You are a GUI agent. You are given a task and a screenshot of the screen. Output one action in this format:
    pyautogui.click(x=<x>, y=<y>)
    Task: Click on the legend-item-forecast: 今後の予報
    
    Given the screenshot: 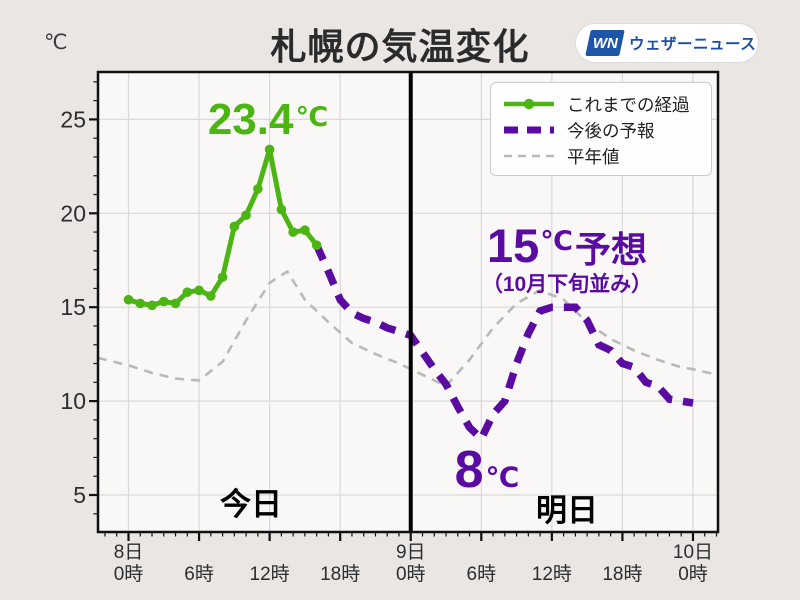 What is the action you would take?
    pyautogui.click(x=607, y=130)
    